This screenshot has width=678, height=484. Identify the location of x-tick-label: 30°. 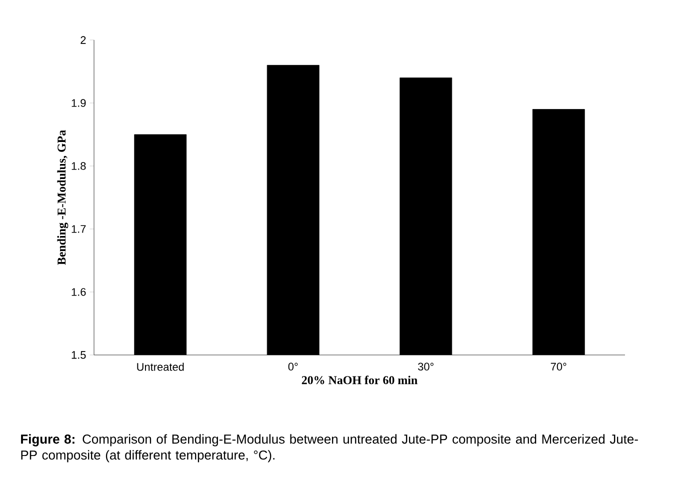
(426, 366).